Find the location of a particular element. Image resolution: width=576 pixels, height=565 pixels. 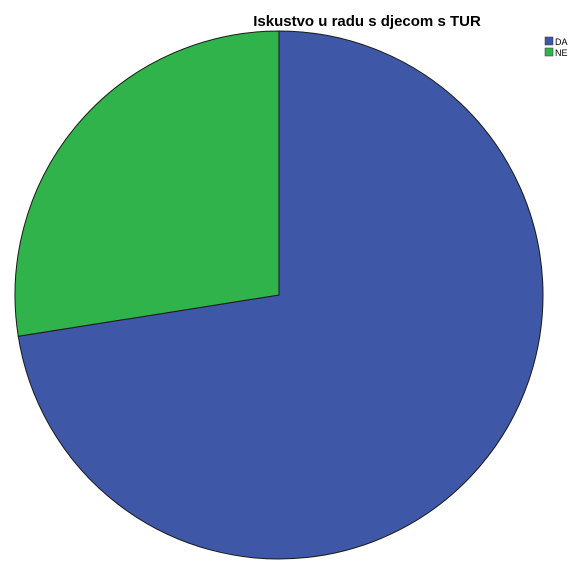

legend-label-da: DA is located at coordinates (561, 42).